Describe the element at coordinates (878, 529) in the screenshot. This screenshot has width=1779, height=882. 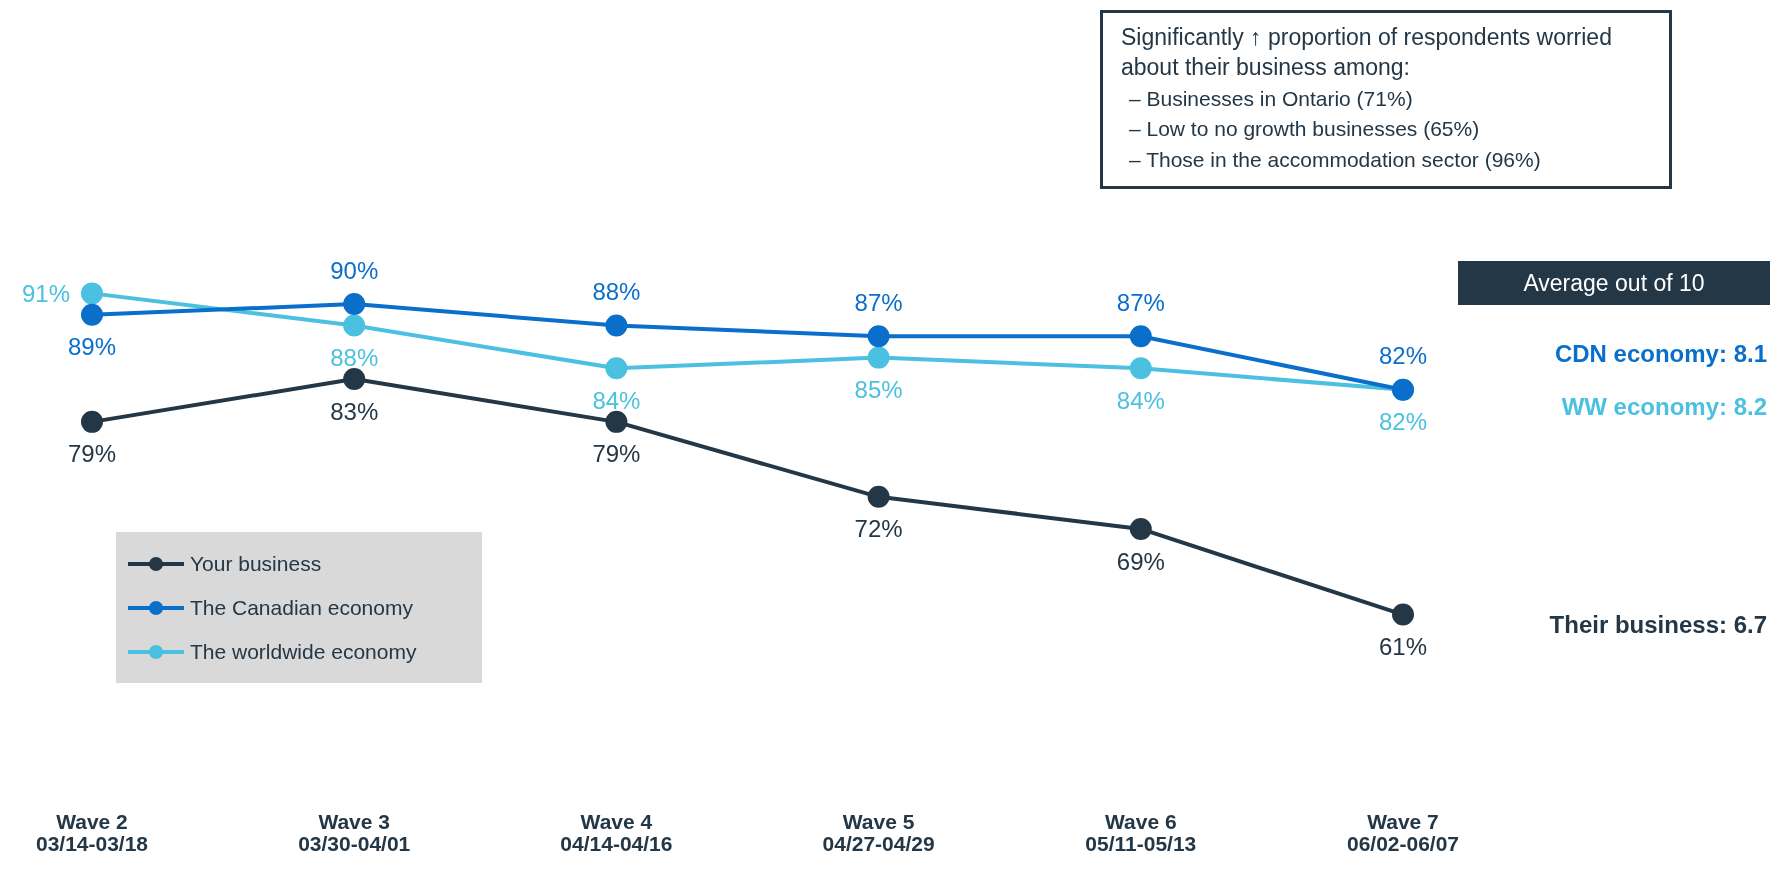
I see `data-label: 72%` at that location.